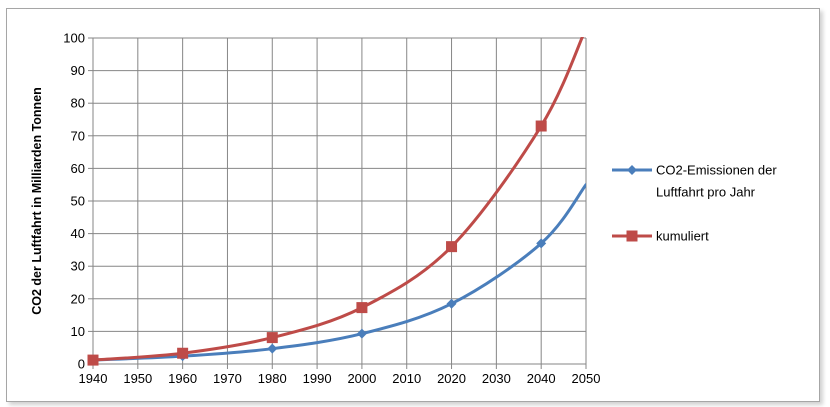  Describe the element at coordinates (632, 236) in the screenshot. I see `legend-marker-square` at that location.